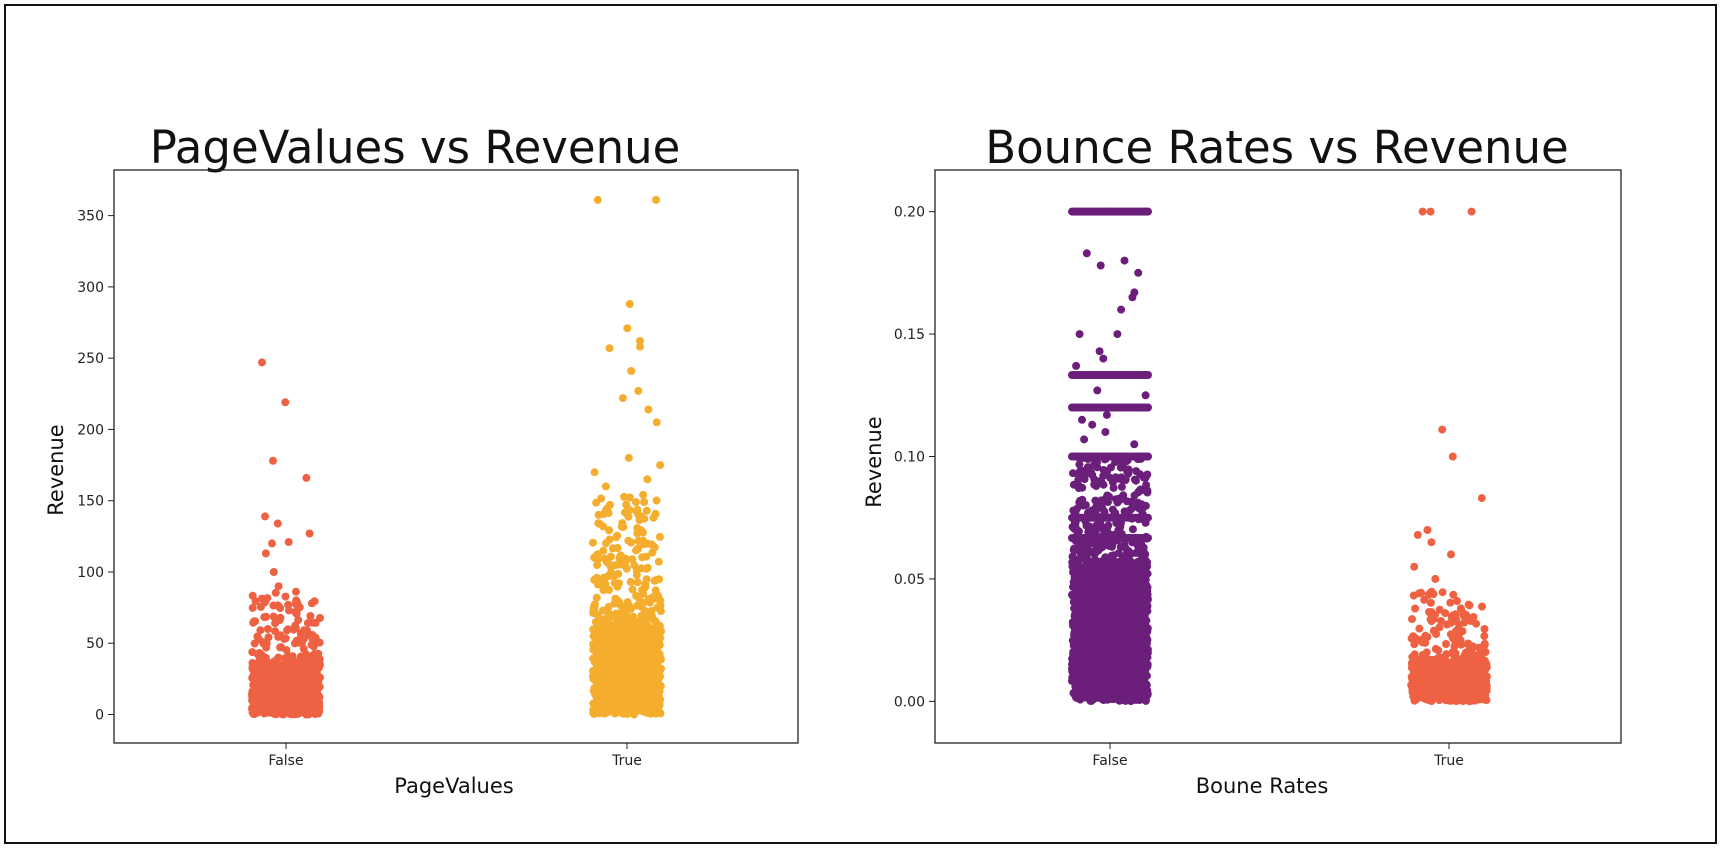 The width and height of the screenshot is (1725, 850). Describe the element at coordinates (1262, 786) in the screenshot. I see `x-axis-label: Boune Rates` at that location.